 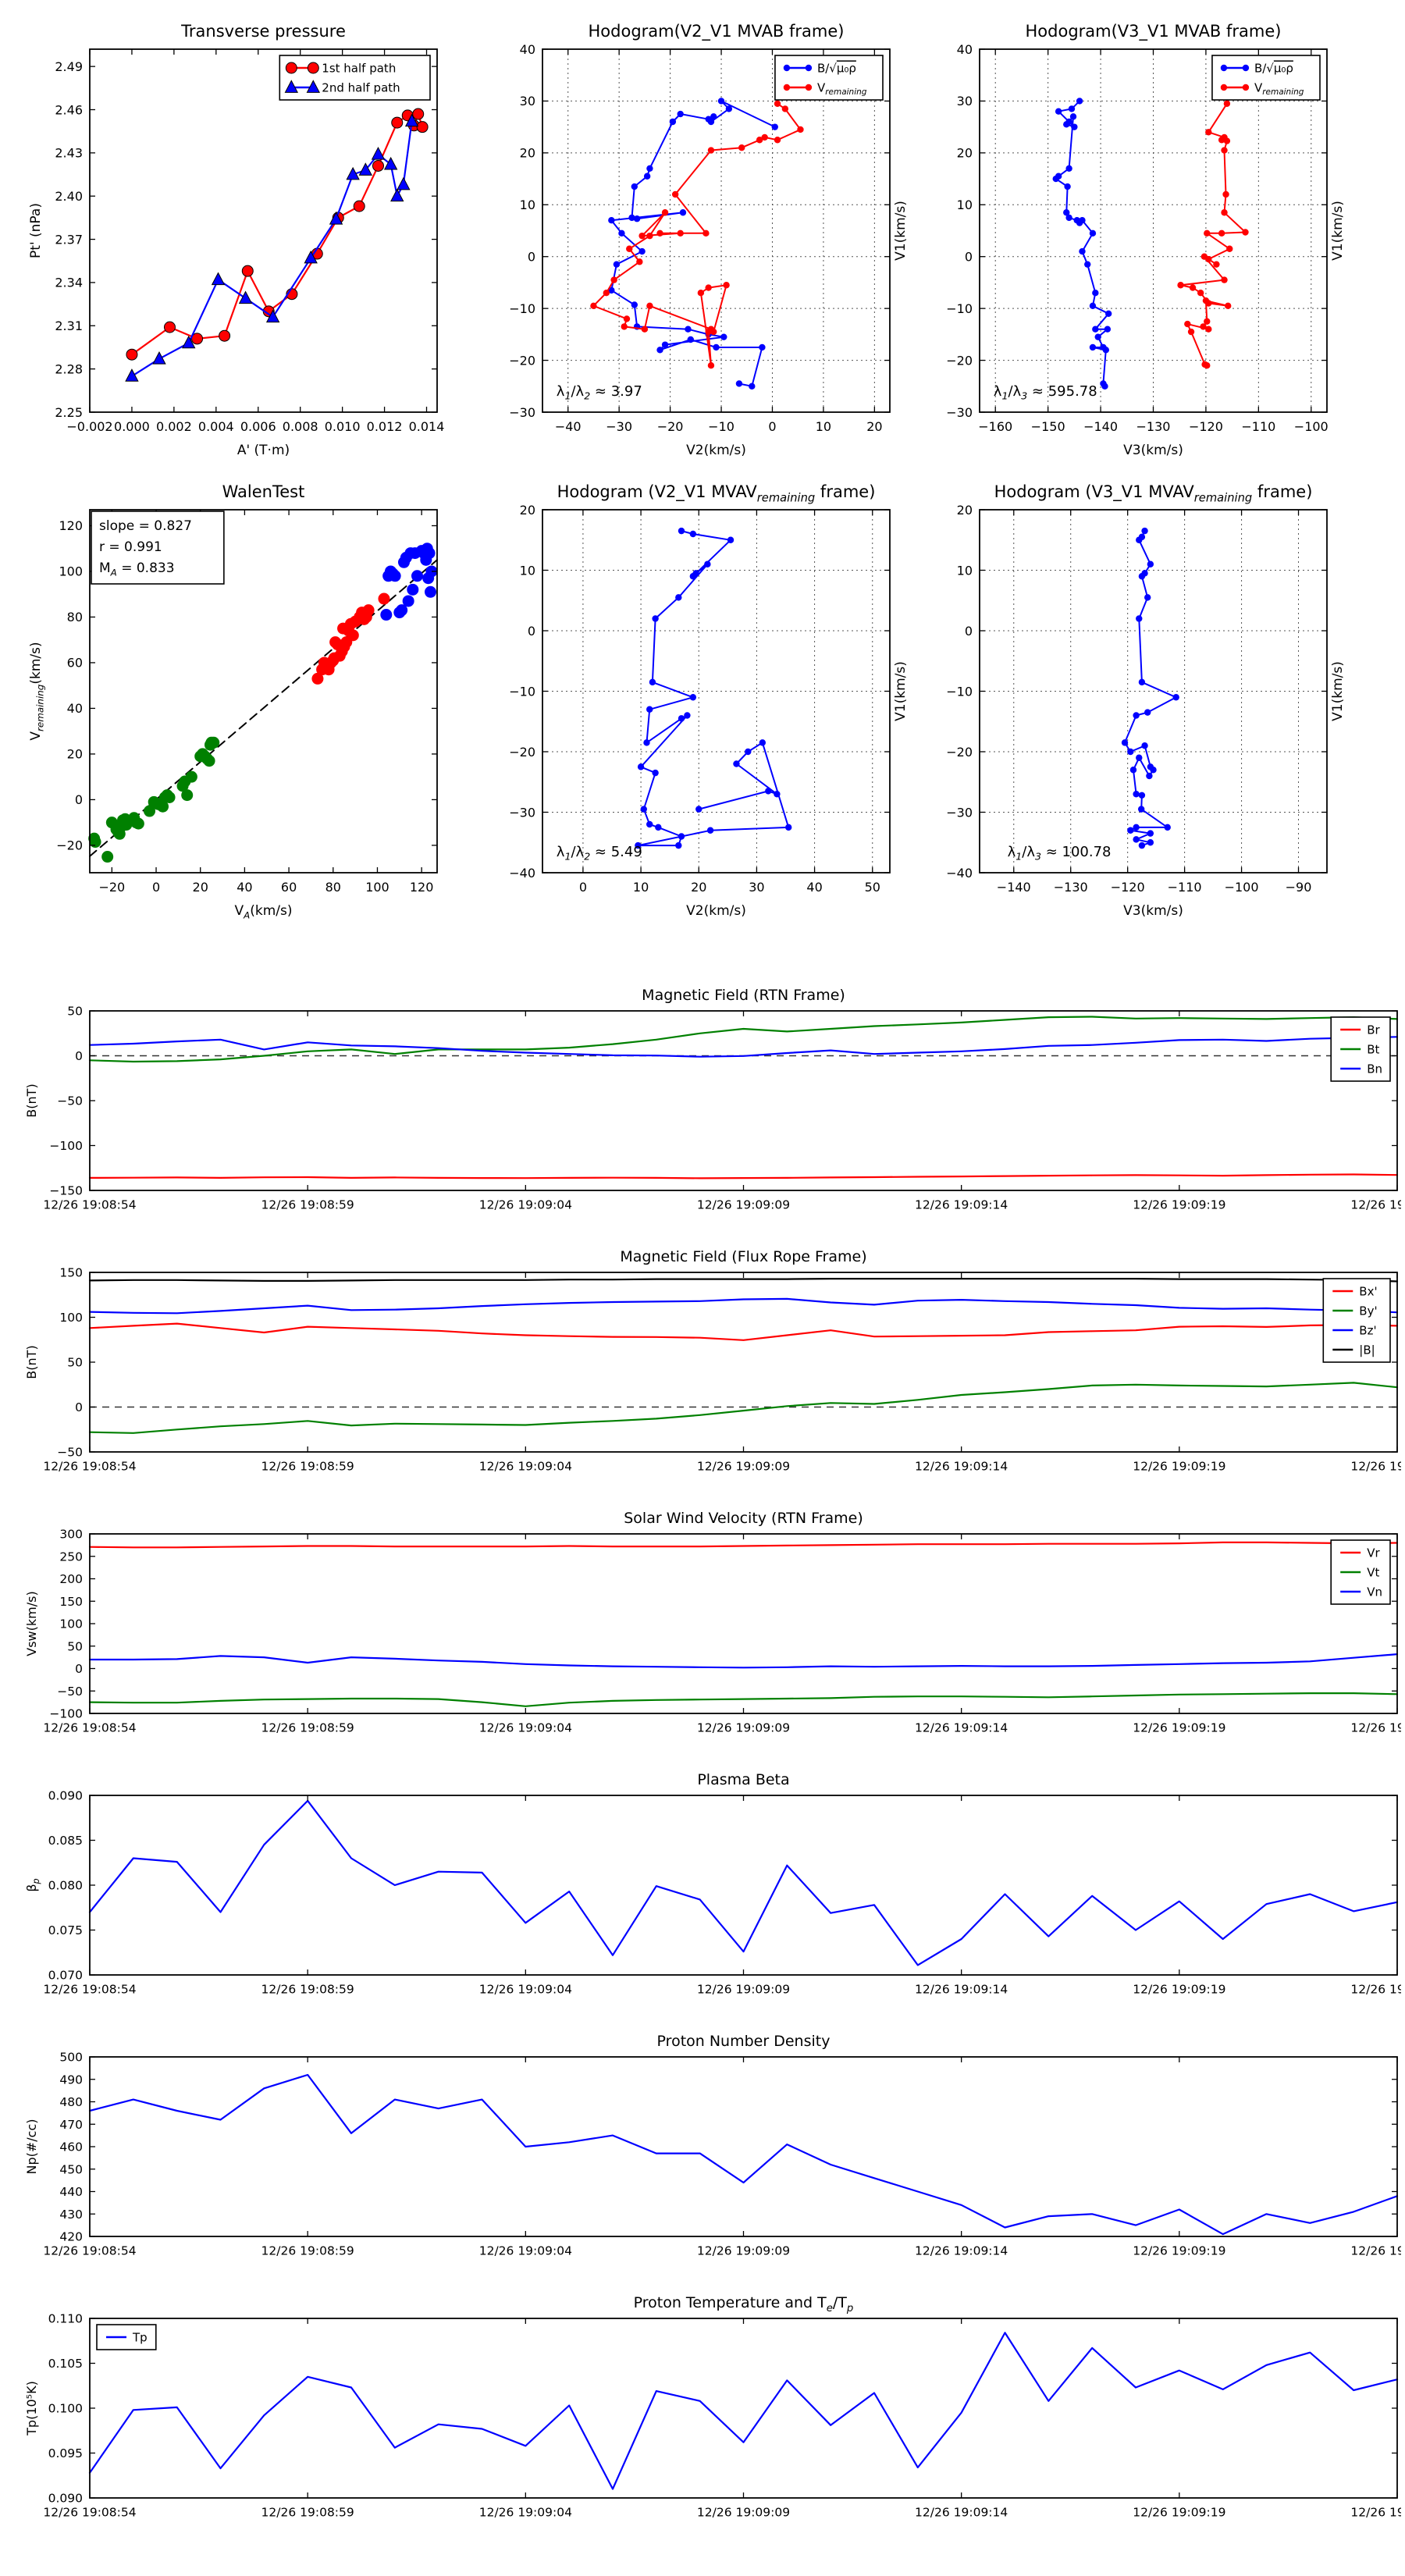 I want to click on y-tick-label: 2.37, so click(x=69, y=240).